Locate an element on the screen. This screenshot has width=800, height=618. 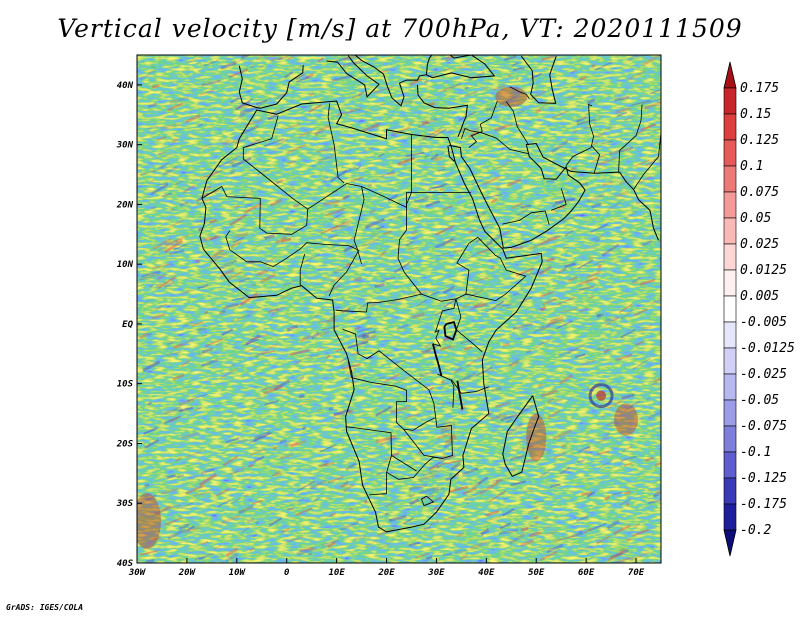
lat-label: 20N is located at coordinates (125, 205).